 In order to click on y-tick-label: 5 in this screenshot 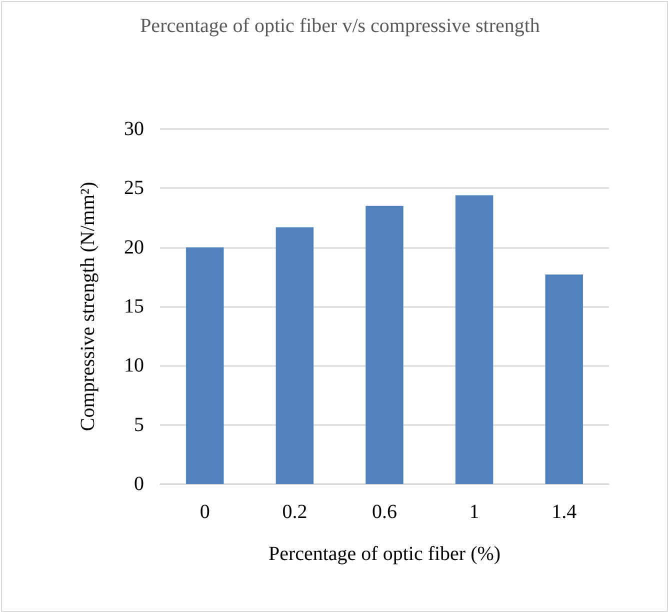, I will do `click(139, 425)`.